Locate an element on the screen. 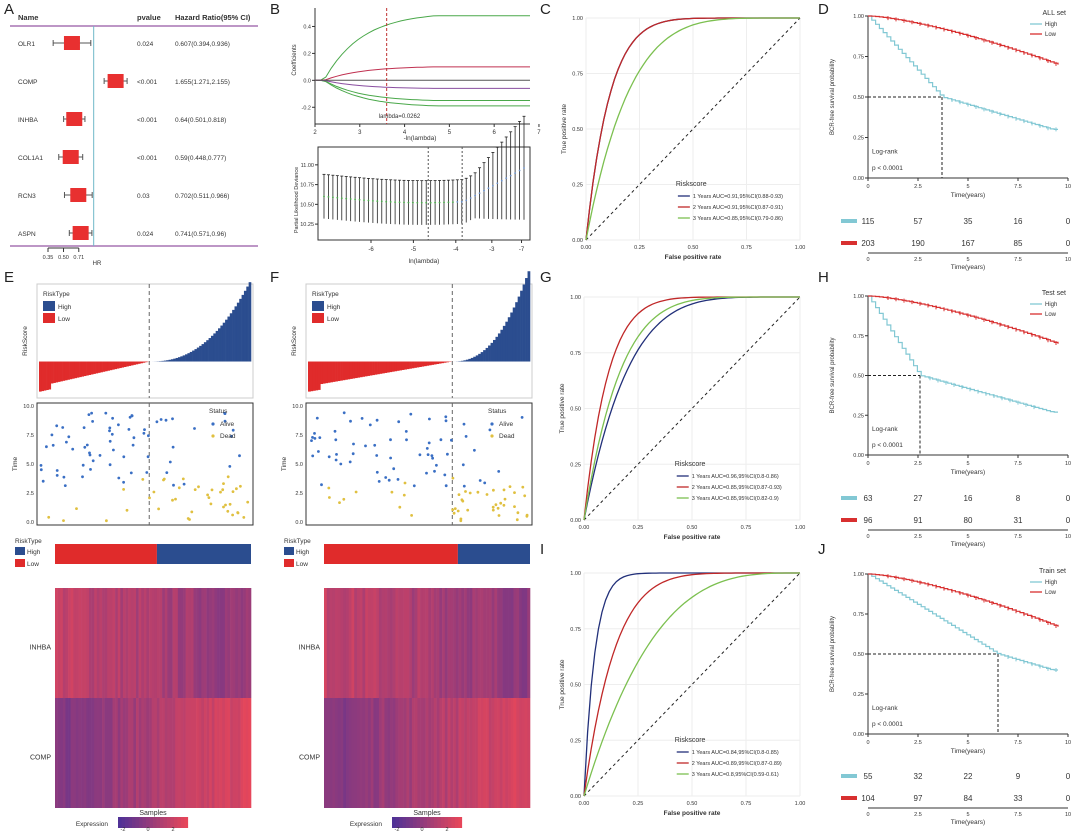 This screenshot has height=831, width=1080. roc-xtick-label: 0.25 is located at coordinates (638, 804).